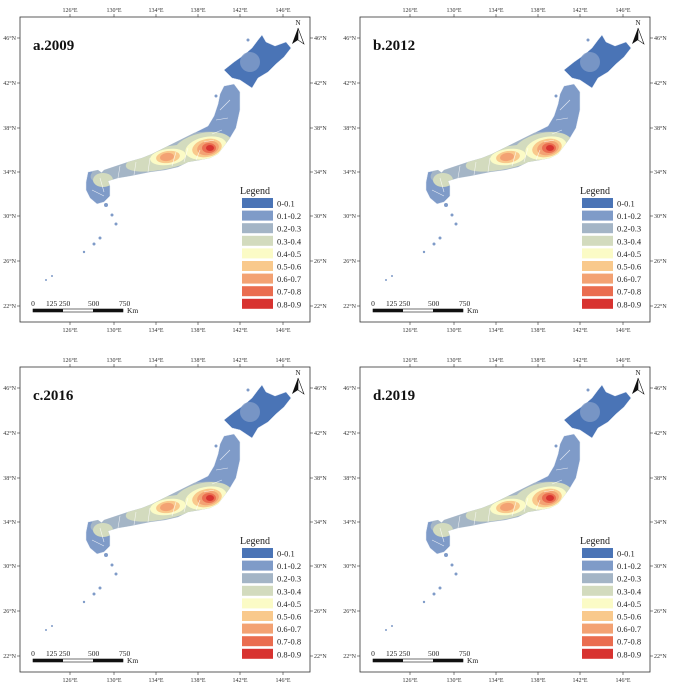 The height and width of the screenshot is (700, 685). What do you see at coordinates (638, 386) in the screenshot?
I see `north-arrow-icon` at bounding box center [638, 386].